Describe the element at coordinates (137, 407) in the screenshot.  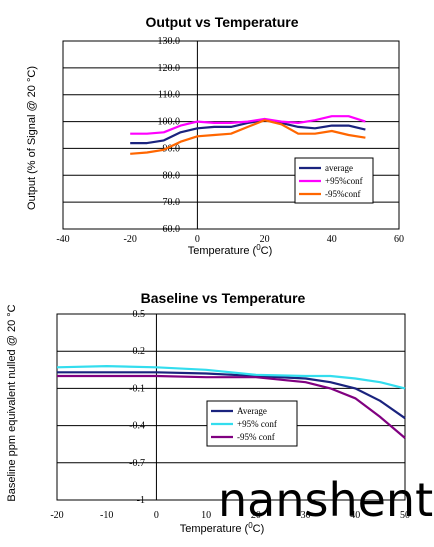
I see `chart2-y-tick-labels: -1 -0.7 -0.4 -0.1 0.2 0.5` at that location.